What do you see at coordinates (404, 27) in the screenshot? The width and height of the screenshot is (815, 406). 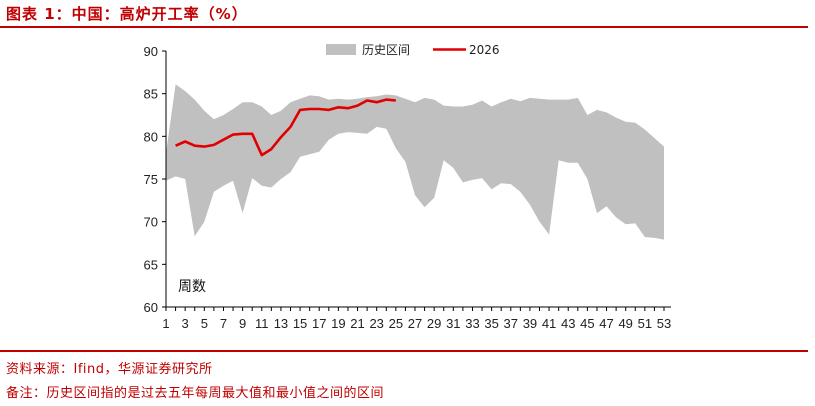 I see `title-divider` at bounding box center [404, 27].